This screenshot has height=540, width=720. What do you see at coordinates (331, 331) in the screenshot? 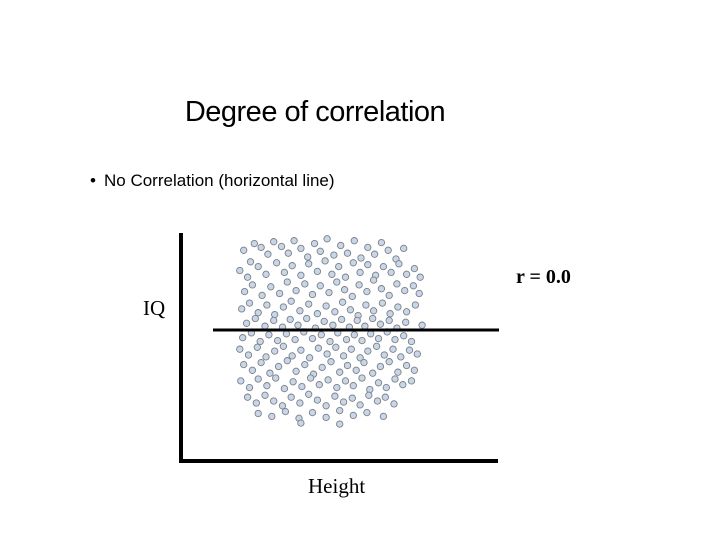
I see `data-points` at bounding box center [331, 331].